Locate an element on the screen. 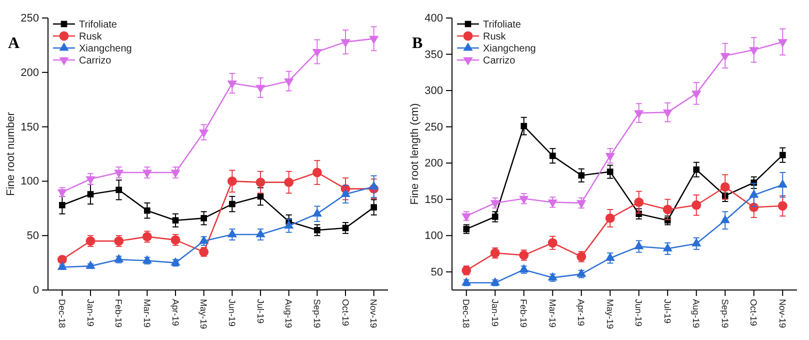 This screenshot has height=340, width=809. y-tick-label: 300 is located at coordinates (433, 91).